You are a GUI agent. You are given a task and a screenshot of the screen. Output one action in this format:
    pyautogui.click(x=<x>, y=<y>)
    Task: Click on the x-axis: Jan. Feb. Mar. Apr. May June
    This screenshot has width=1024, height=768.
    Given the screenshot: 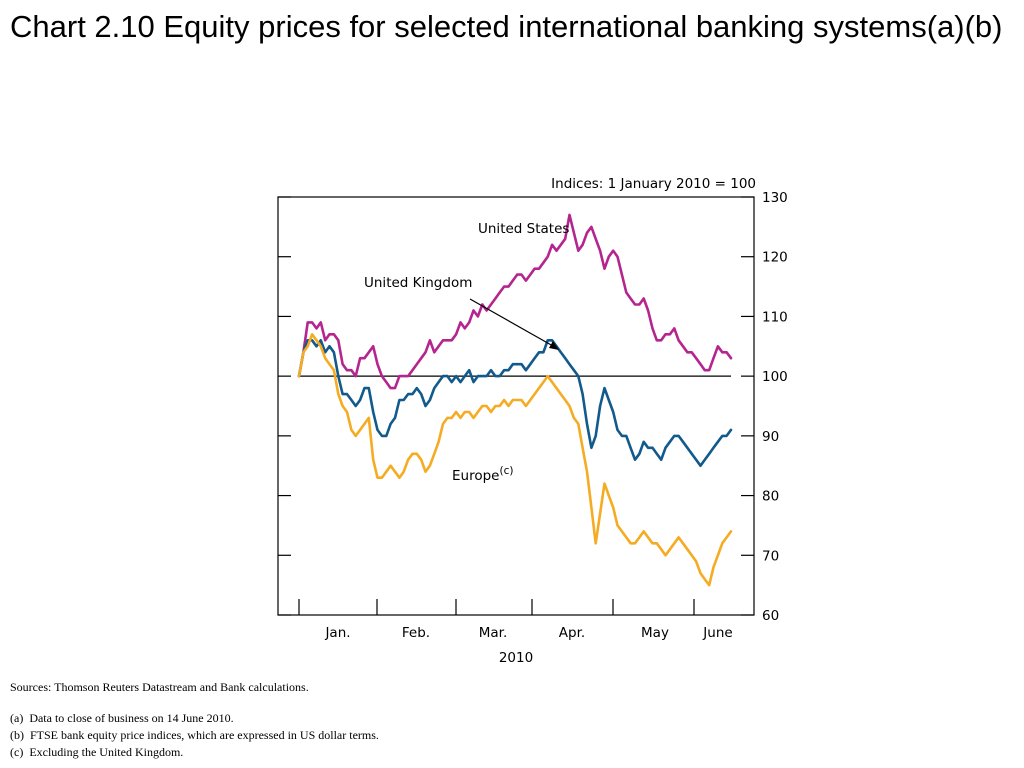 What is the action you would take?
    pyautogui.click(x=515, y=620)
    